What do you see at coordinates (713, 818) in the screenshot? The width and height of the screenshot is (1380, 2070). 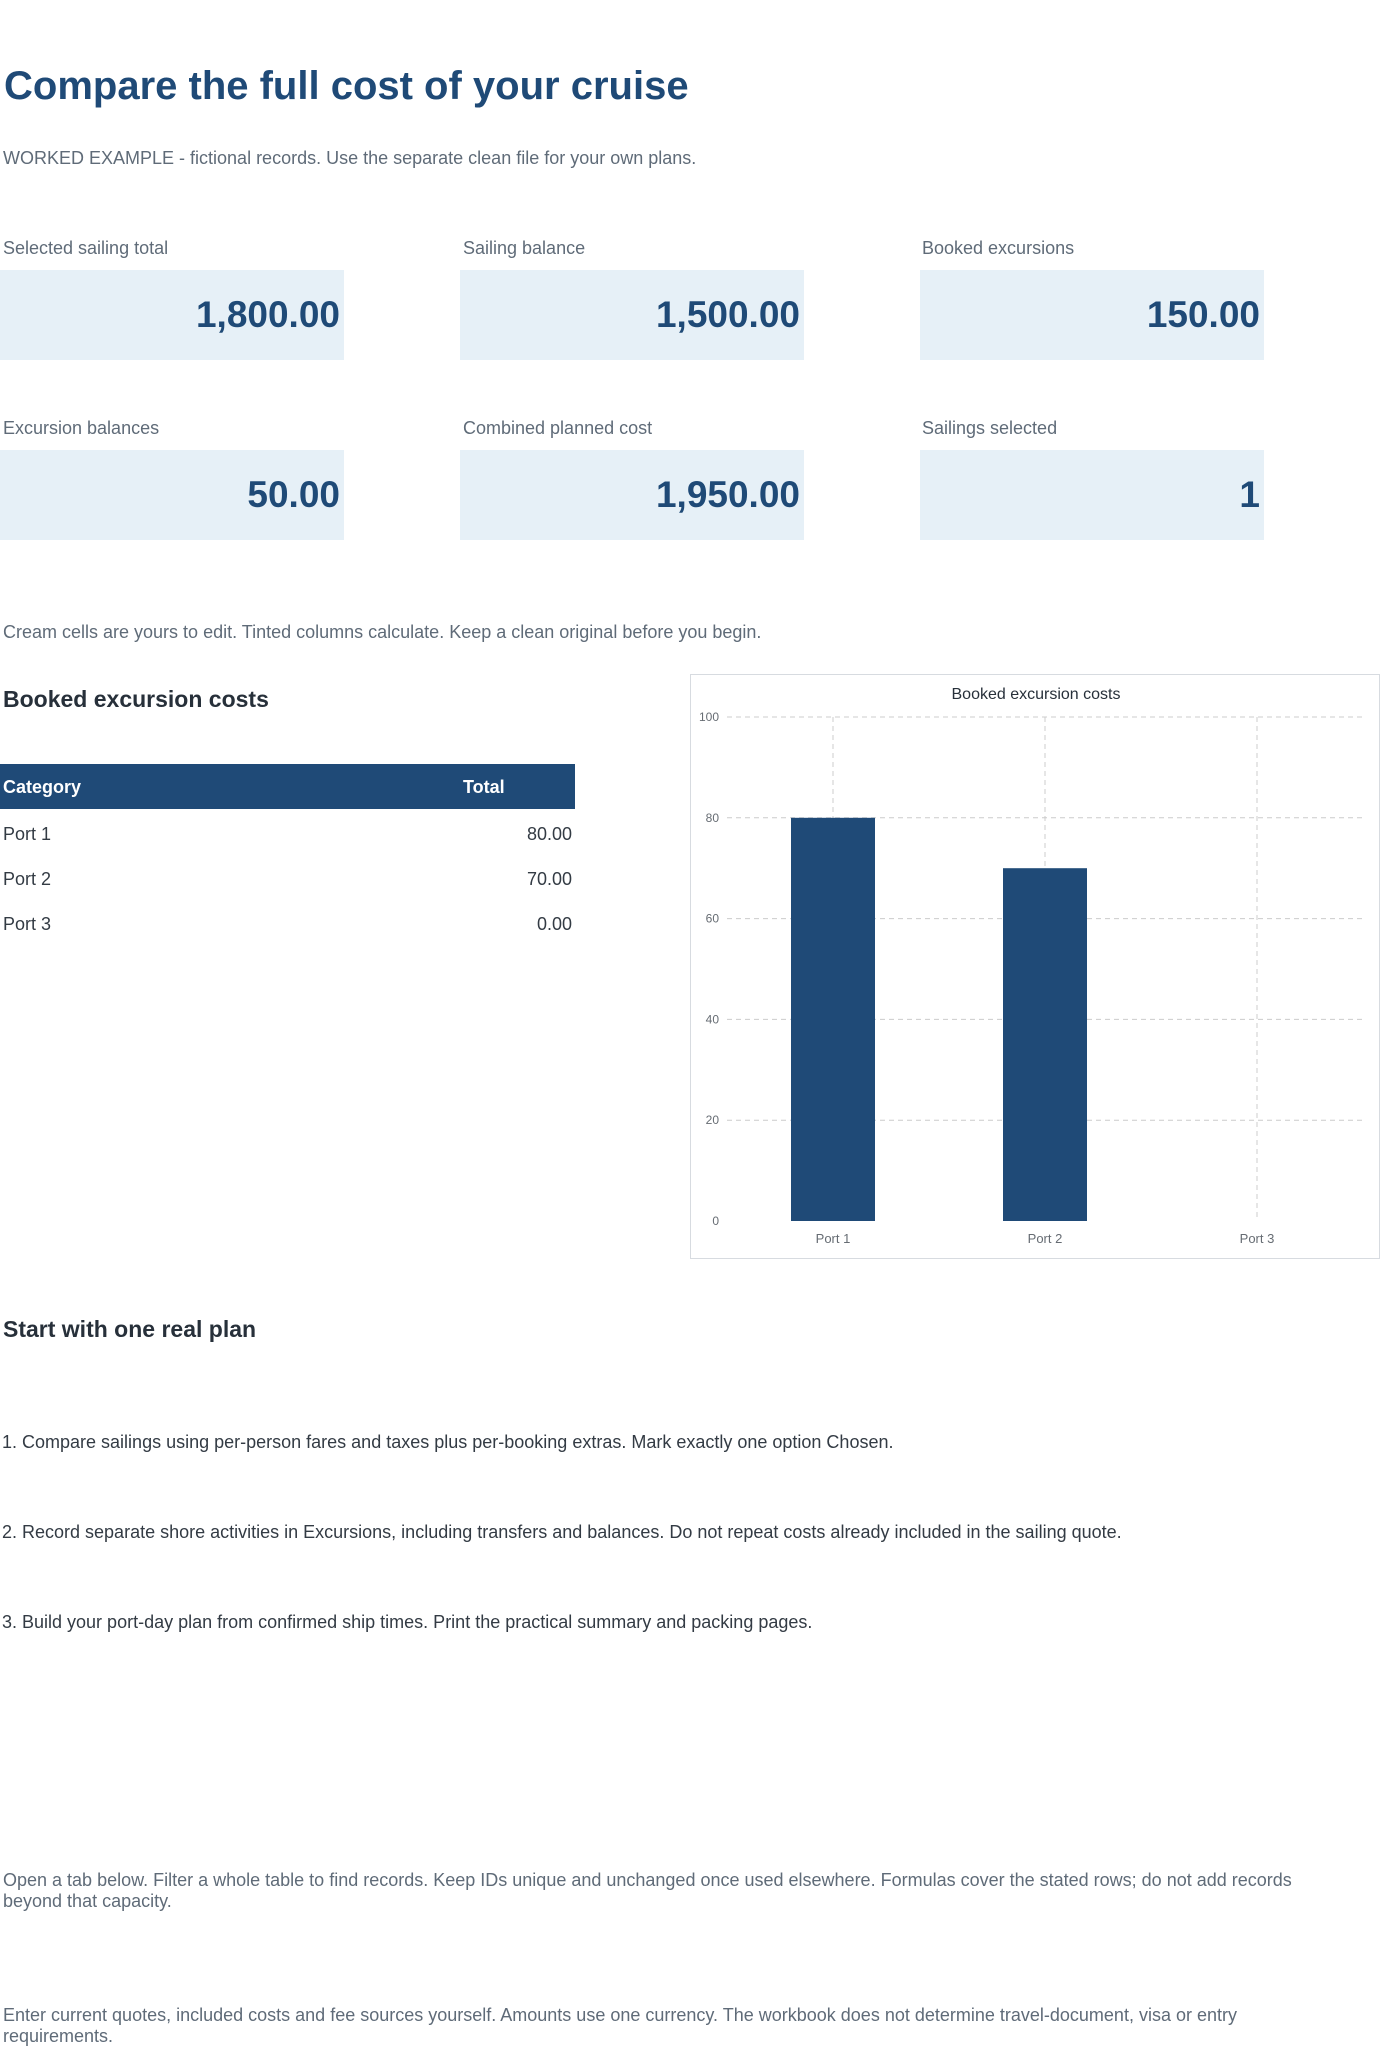 I see `y-tick-label: 80` at bounding box center [713, 818].